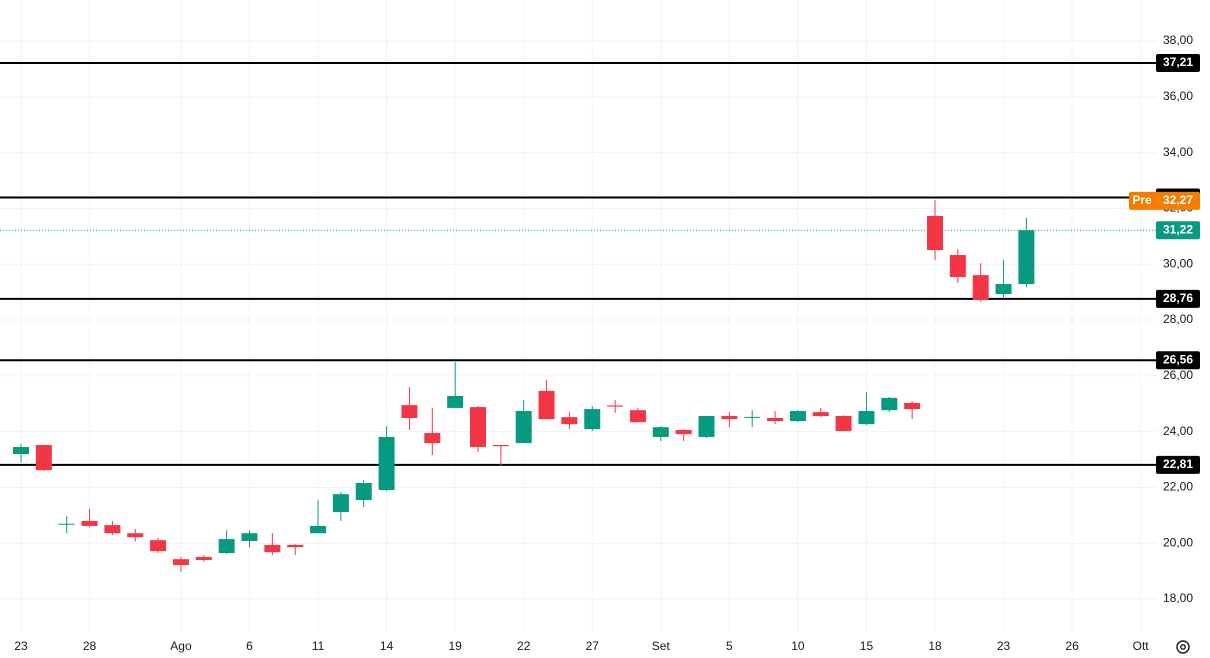  What do you see at coordinates (1178, 431) in the screenshot?
I see `y-tick-label: 24,00` at bounding box center [1178, 431].